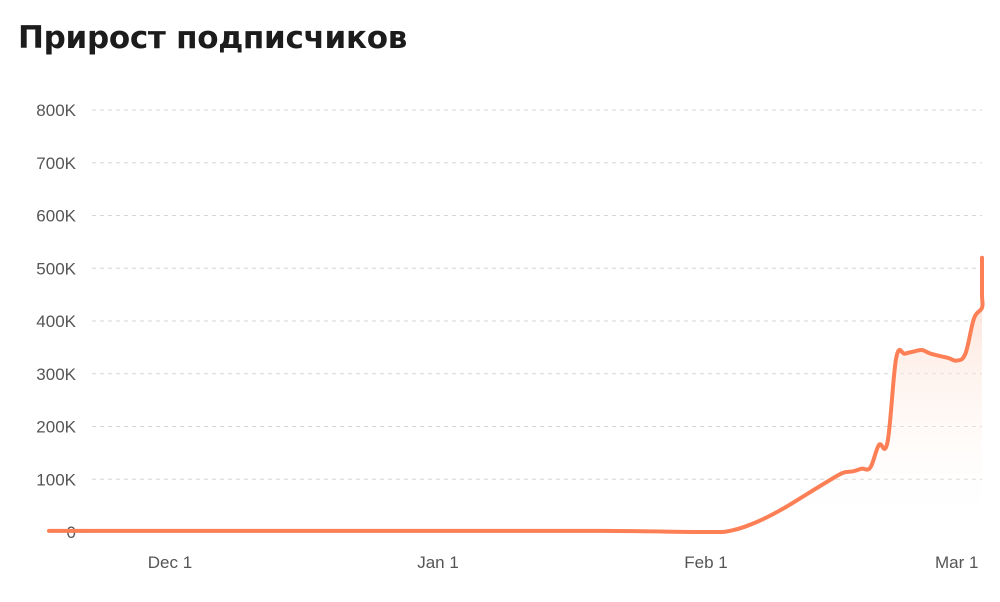 Image resolution: width=1000 pixels, height=602 pixels. I want to click on y-tick-label: 300K, so click(56, 374).